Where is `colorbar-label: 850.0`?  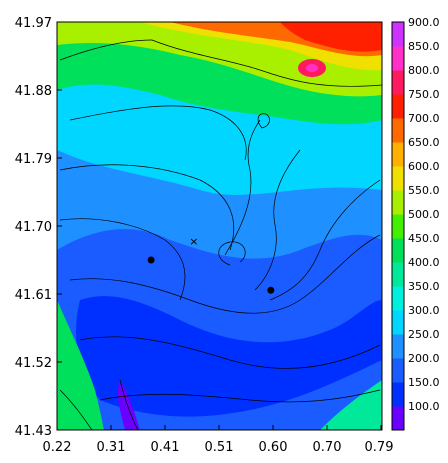
colorbar-label: 850.0 is located at coordinates (424, 46).